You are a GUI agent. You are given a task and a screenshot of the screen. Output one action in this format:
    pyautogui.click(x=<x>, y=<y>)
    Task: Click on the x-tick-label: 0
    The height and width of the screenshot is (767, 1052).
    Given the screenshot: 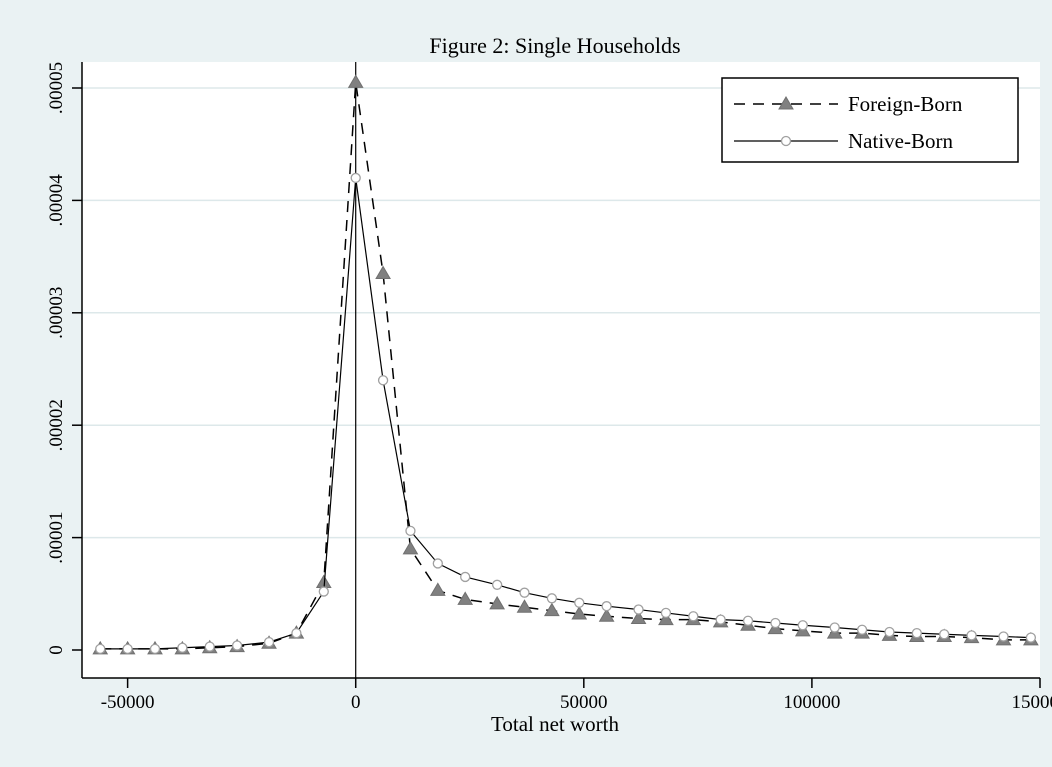 What is the action you would take?
    pyautogui.click(x=356, y=702)
    